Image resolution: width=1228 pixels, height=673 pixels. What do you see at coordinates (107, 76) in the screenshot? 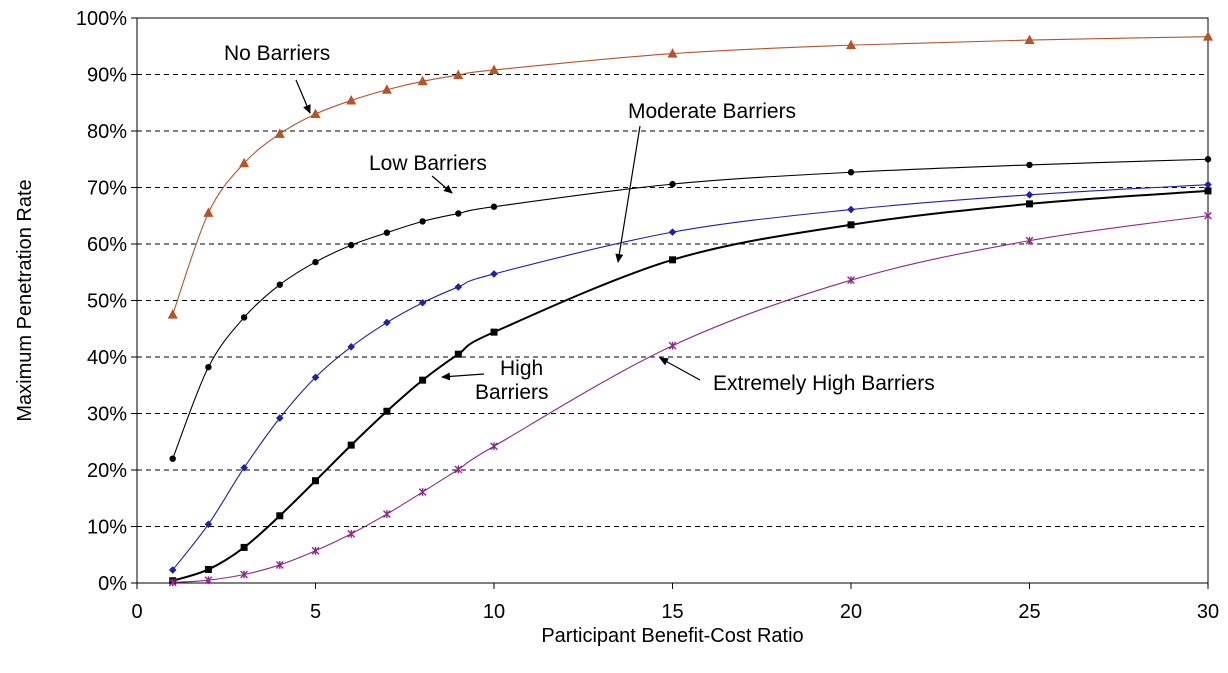
I see `y-tick-label: 90%` at bounding box center [107, 76].